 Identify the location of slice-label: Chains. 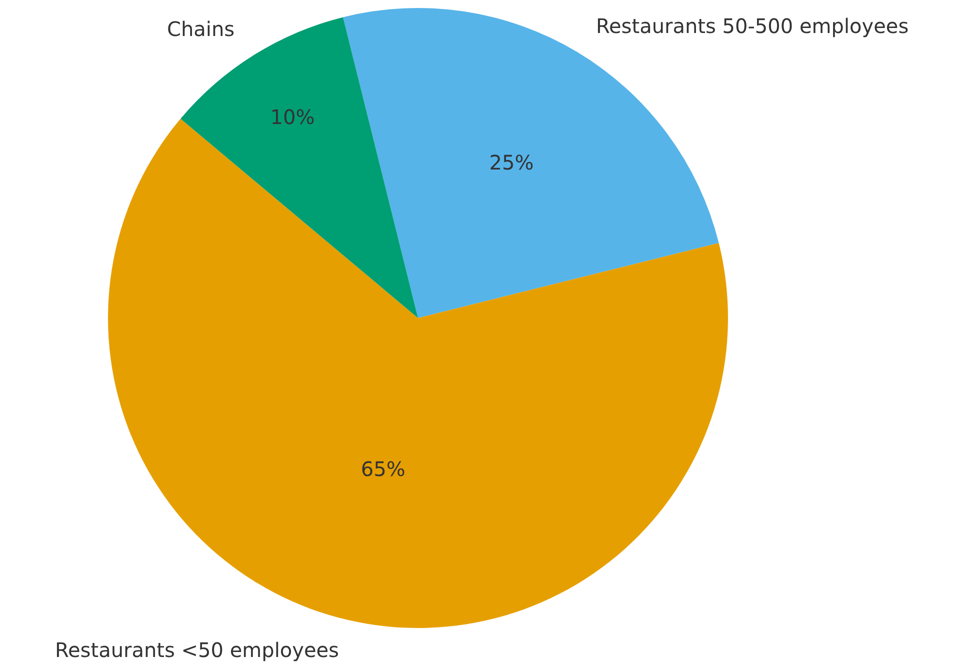
(201, 29).